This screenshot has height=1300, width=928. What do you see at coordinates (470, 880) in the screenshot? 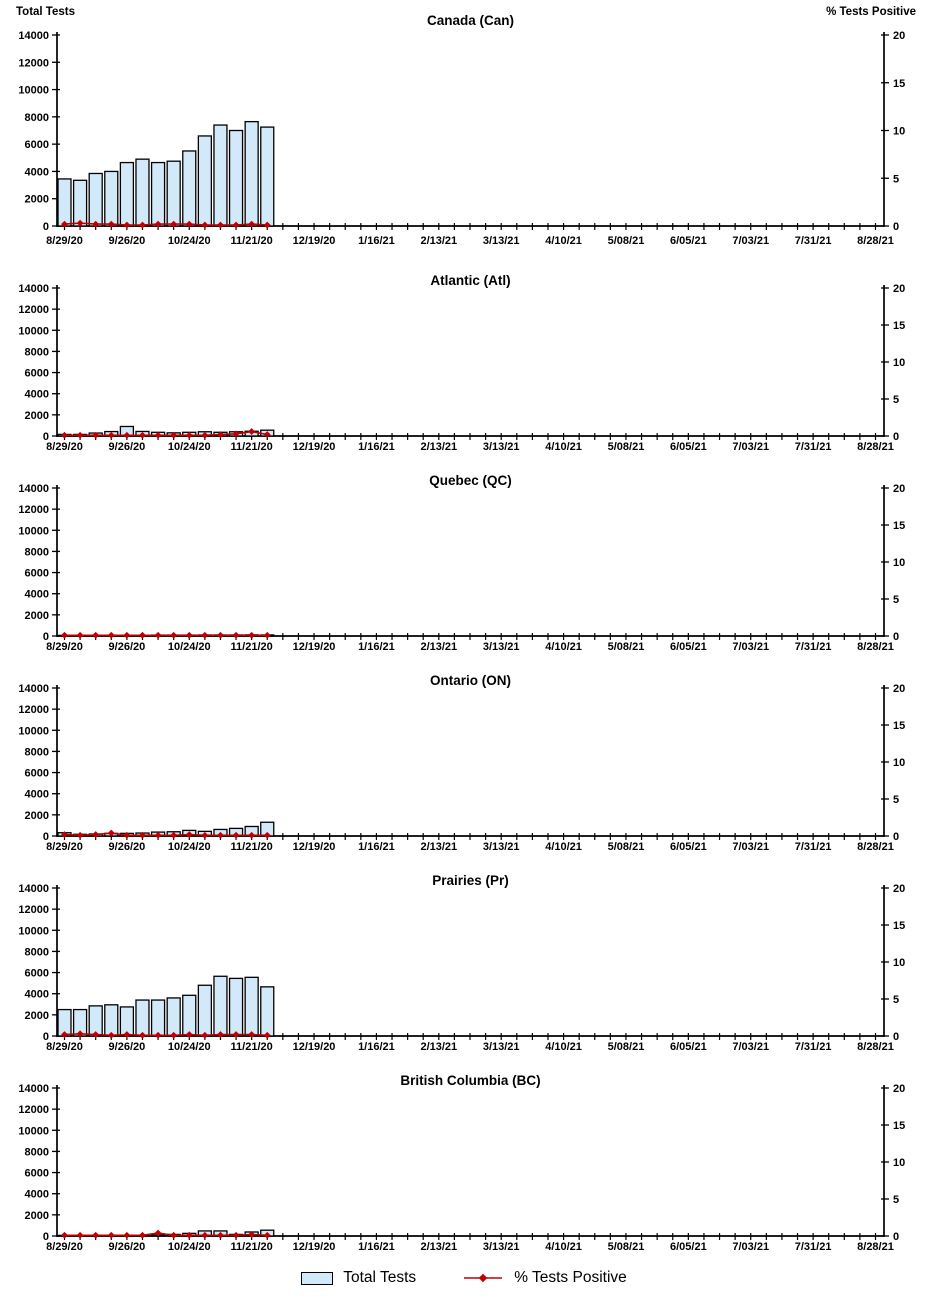
I see `chart-title: Prairies (Pr)` at bounding box center [470, 880].